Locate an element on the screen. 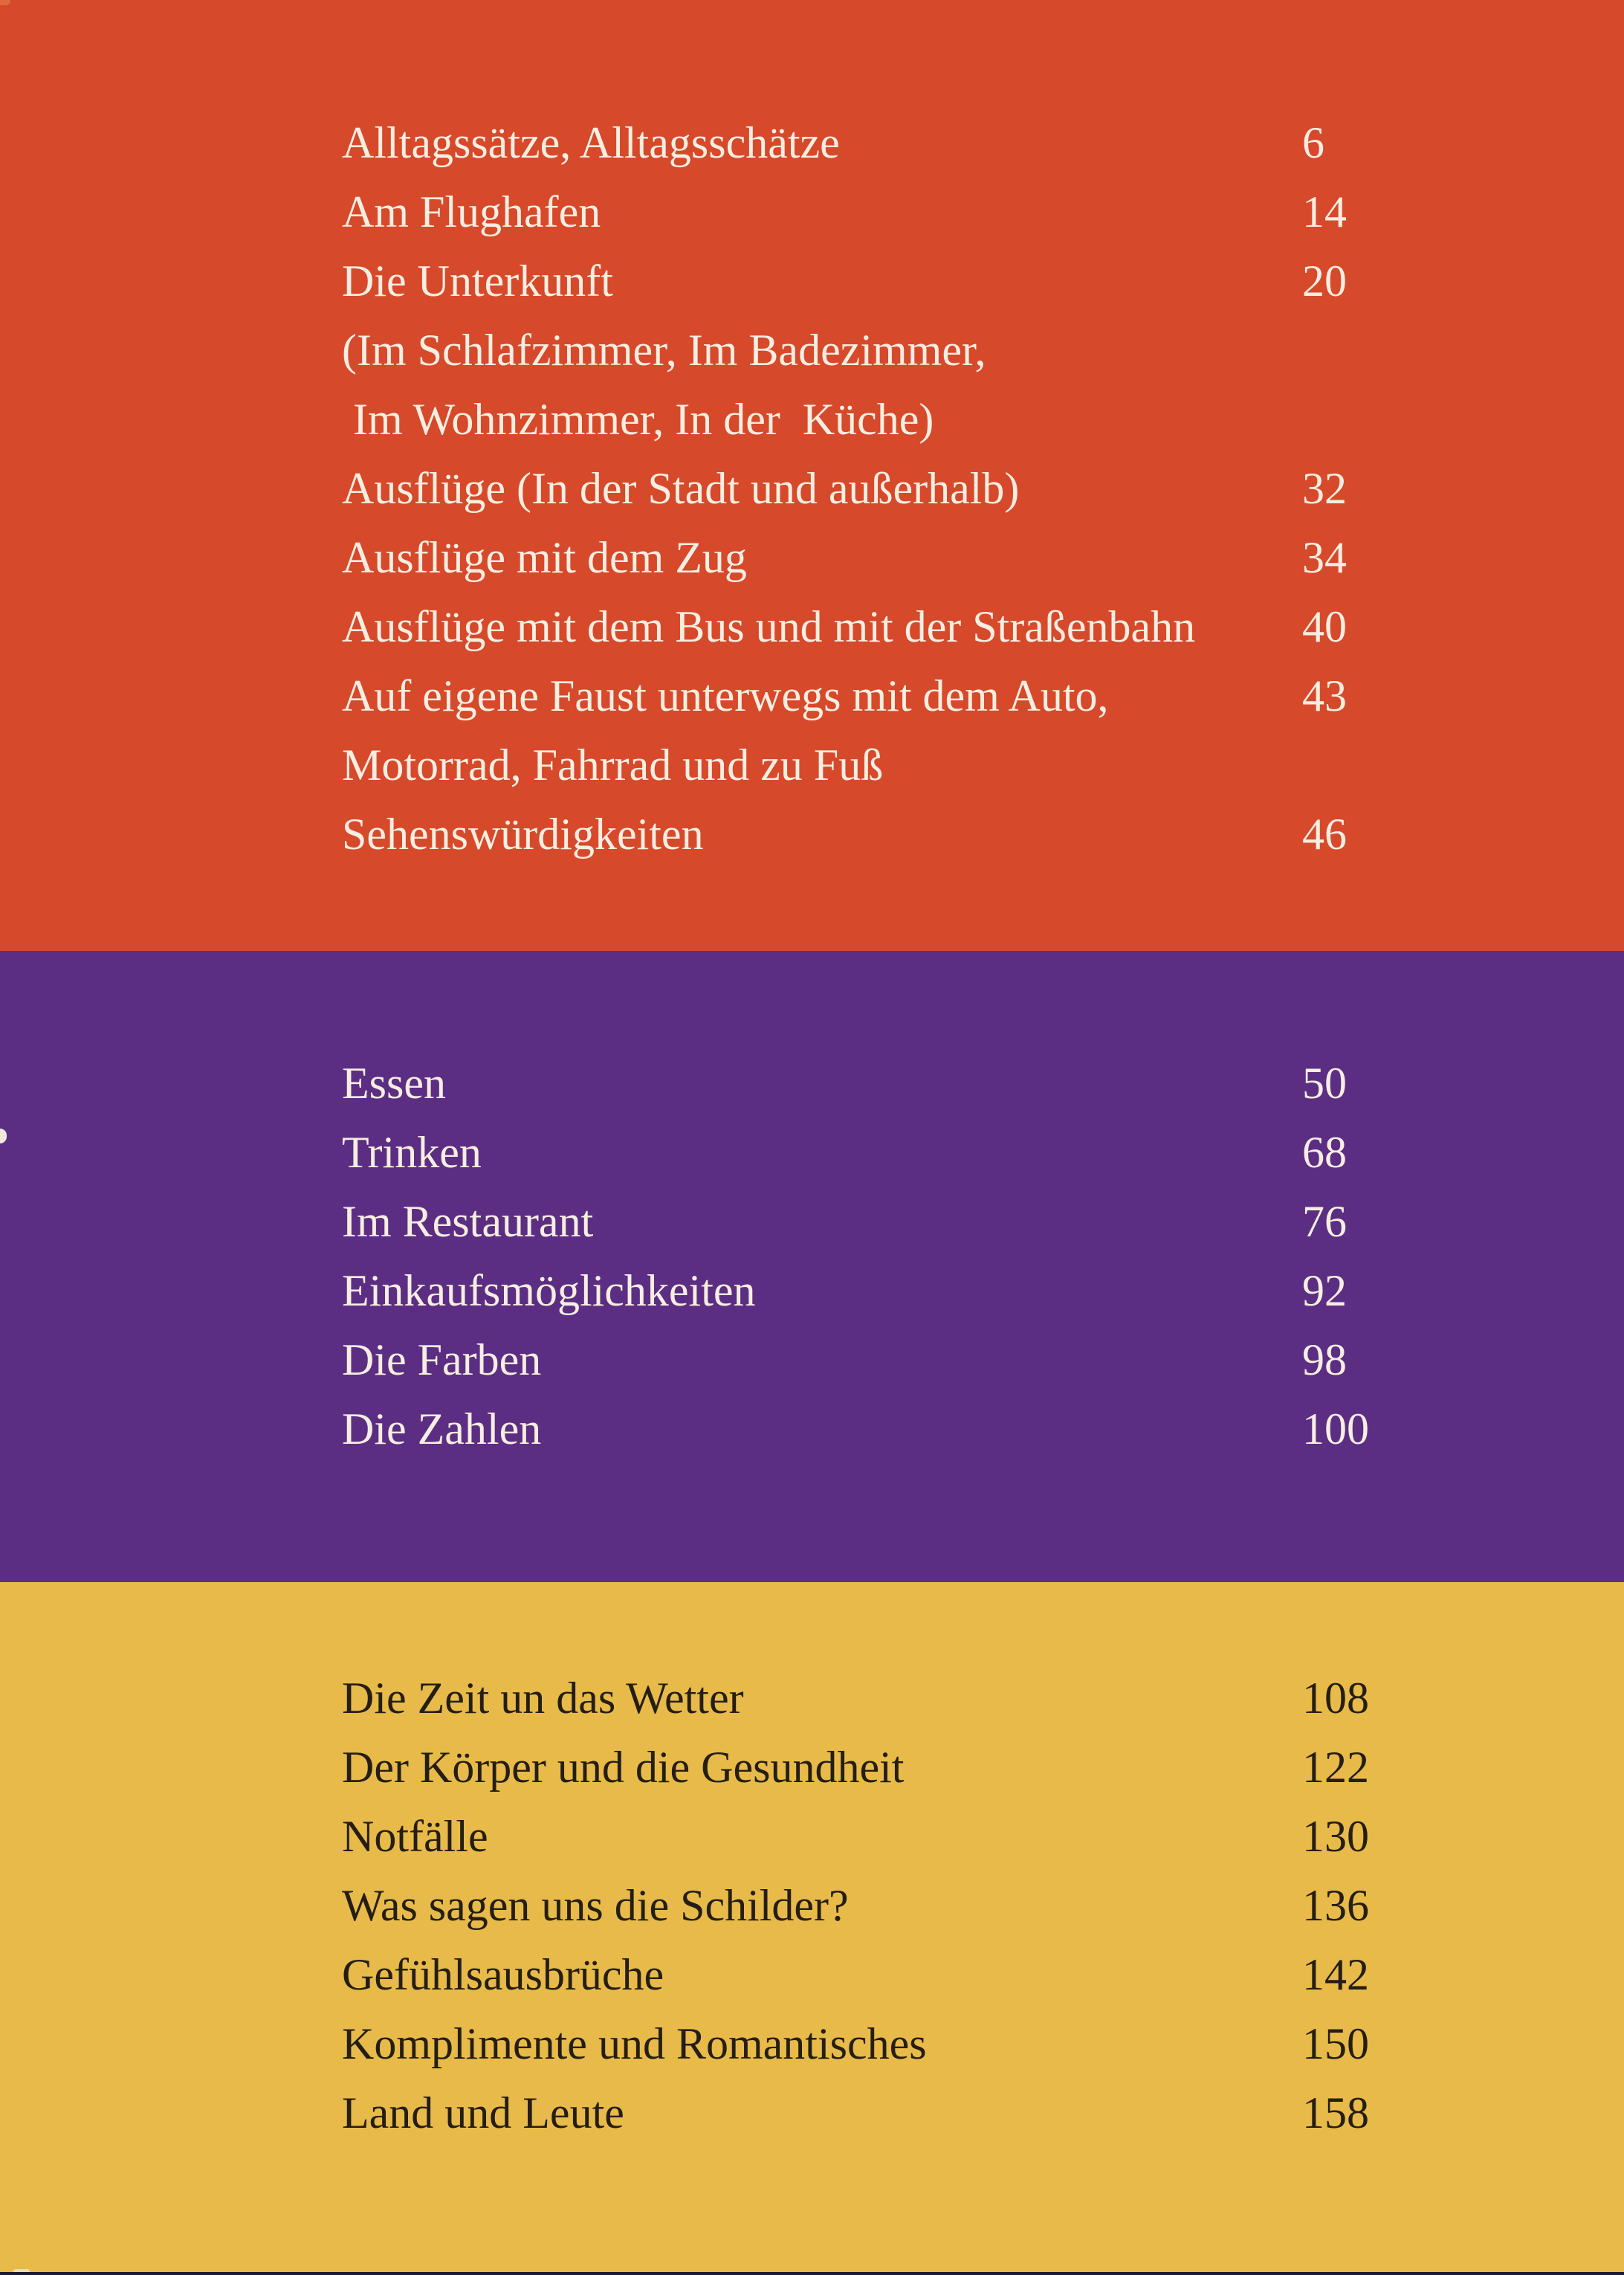  toc-entry-page: 142 is located at coordinates (1335, 1974).